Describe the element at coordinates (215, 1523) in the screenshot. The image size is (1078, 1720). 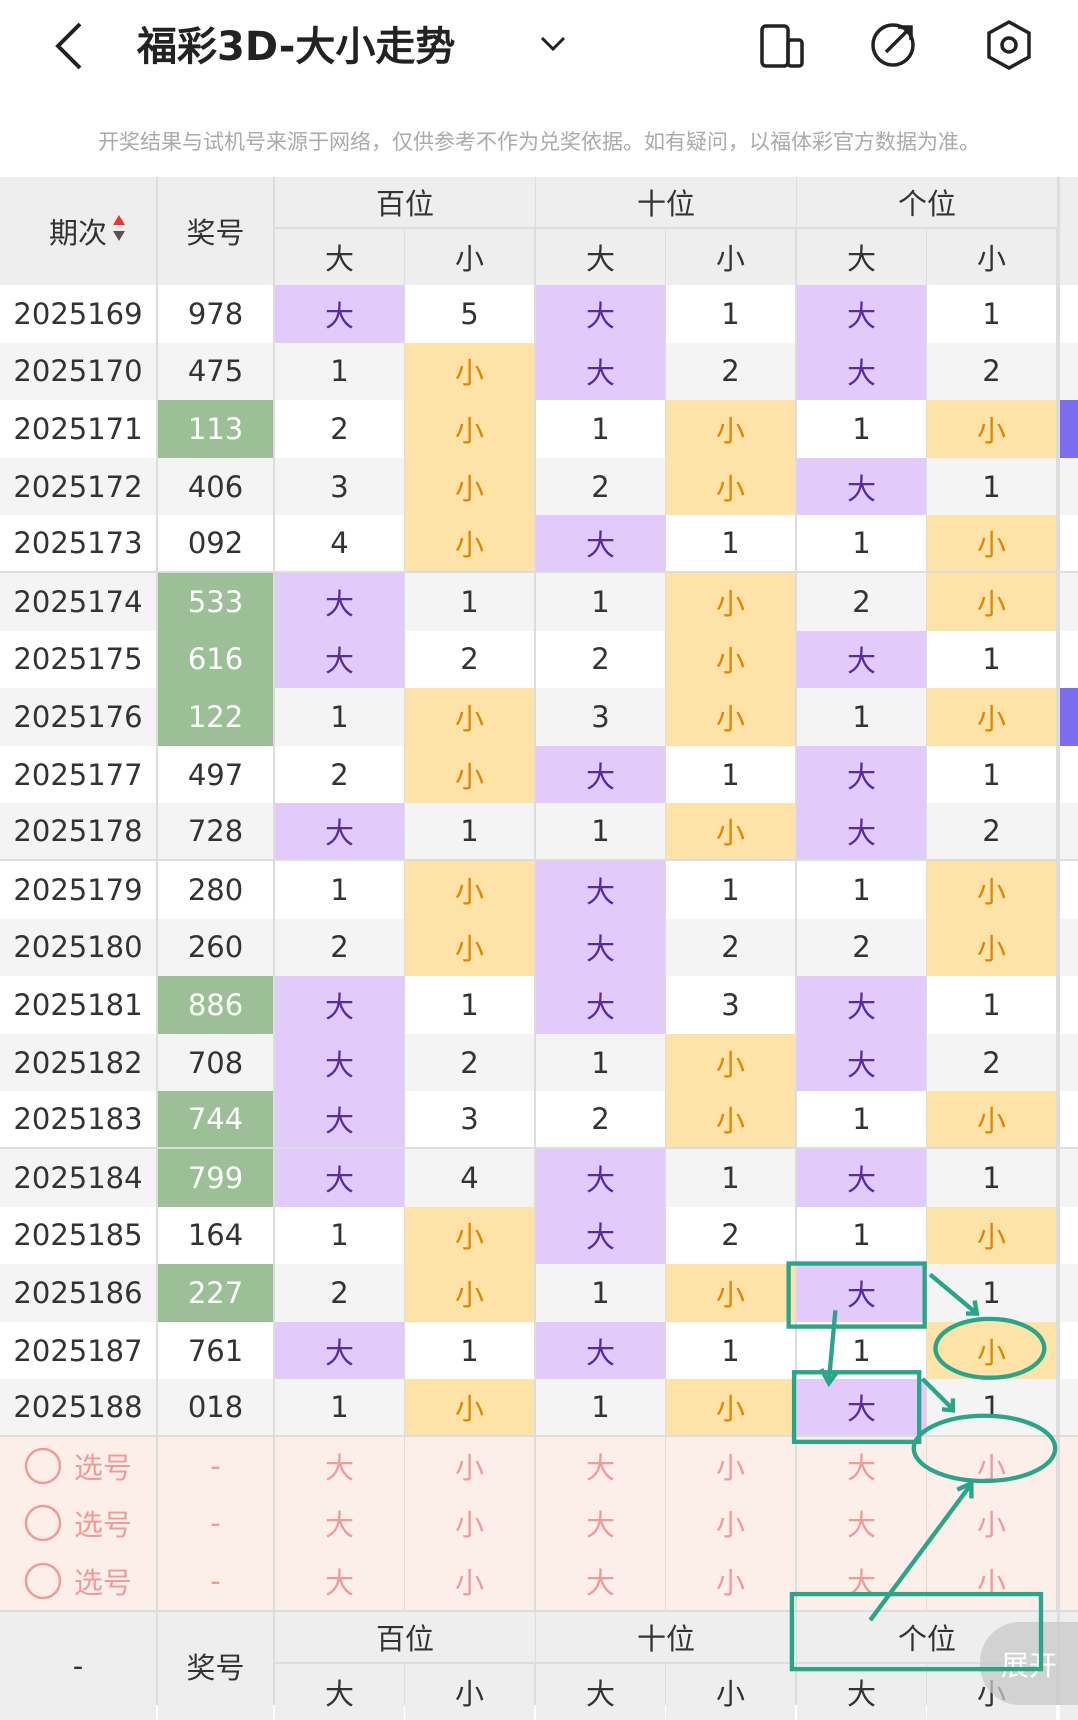
I see `select-number: -` at that location.